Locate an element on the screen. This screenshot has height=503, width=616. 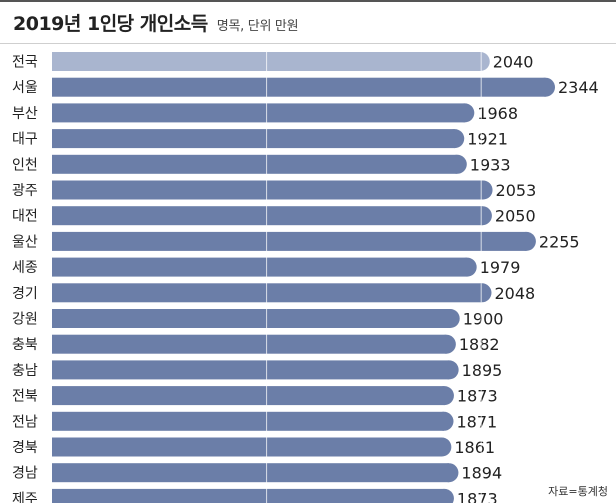
value-label-row-17: 1873 is located at coordinates (477, 496).